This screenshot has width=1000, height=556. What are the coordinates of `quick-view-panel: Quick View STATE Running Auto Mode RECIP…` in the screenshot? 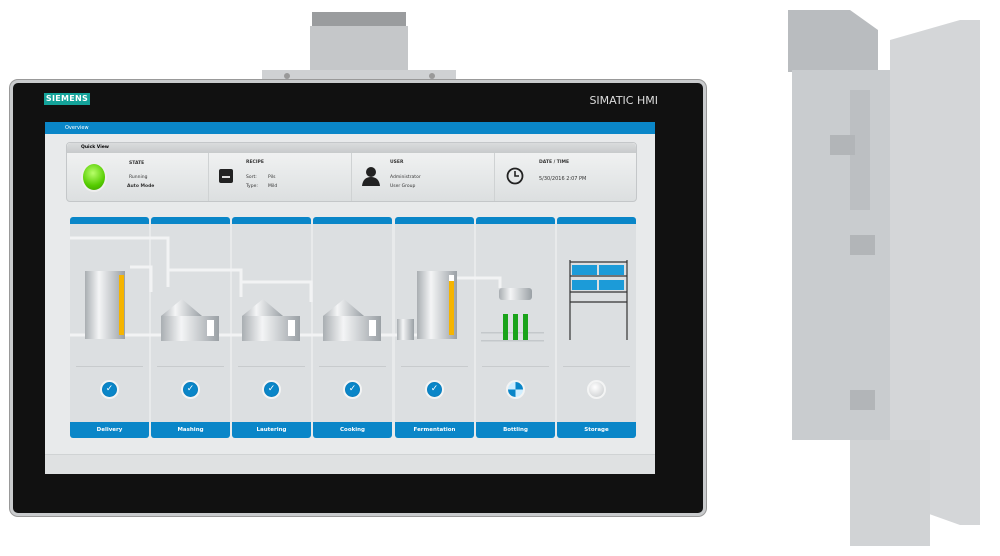 It's located at (351, 172).